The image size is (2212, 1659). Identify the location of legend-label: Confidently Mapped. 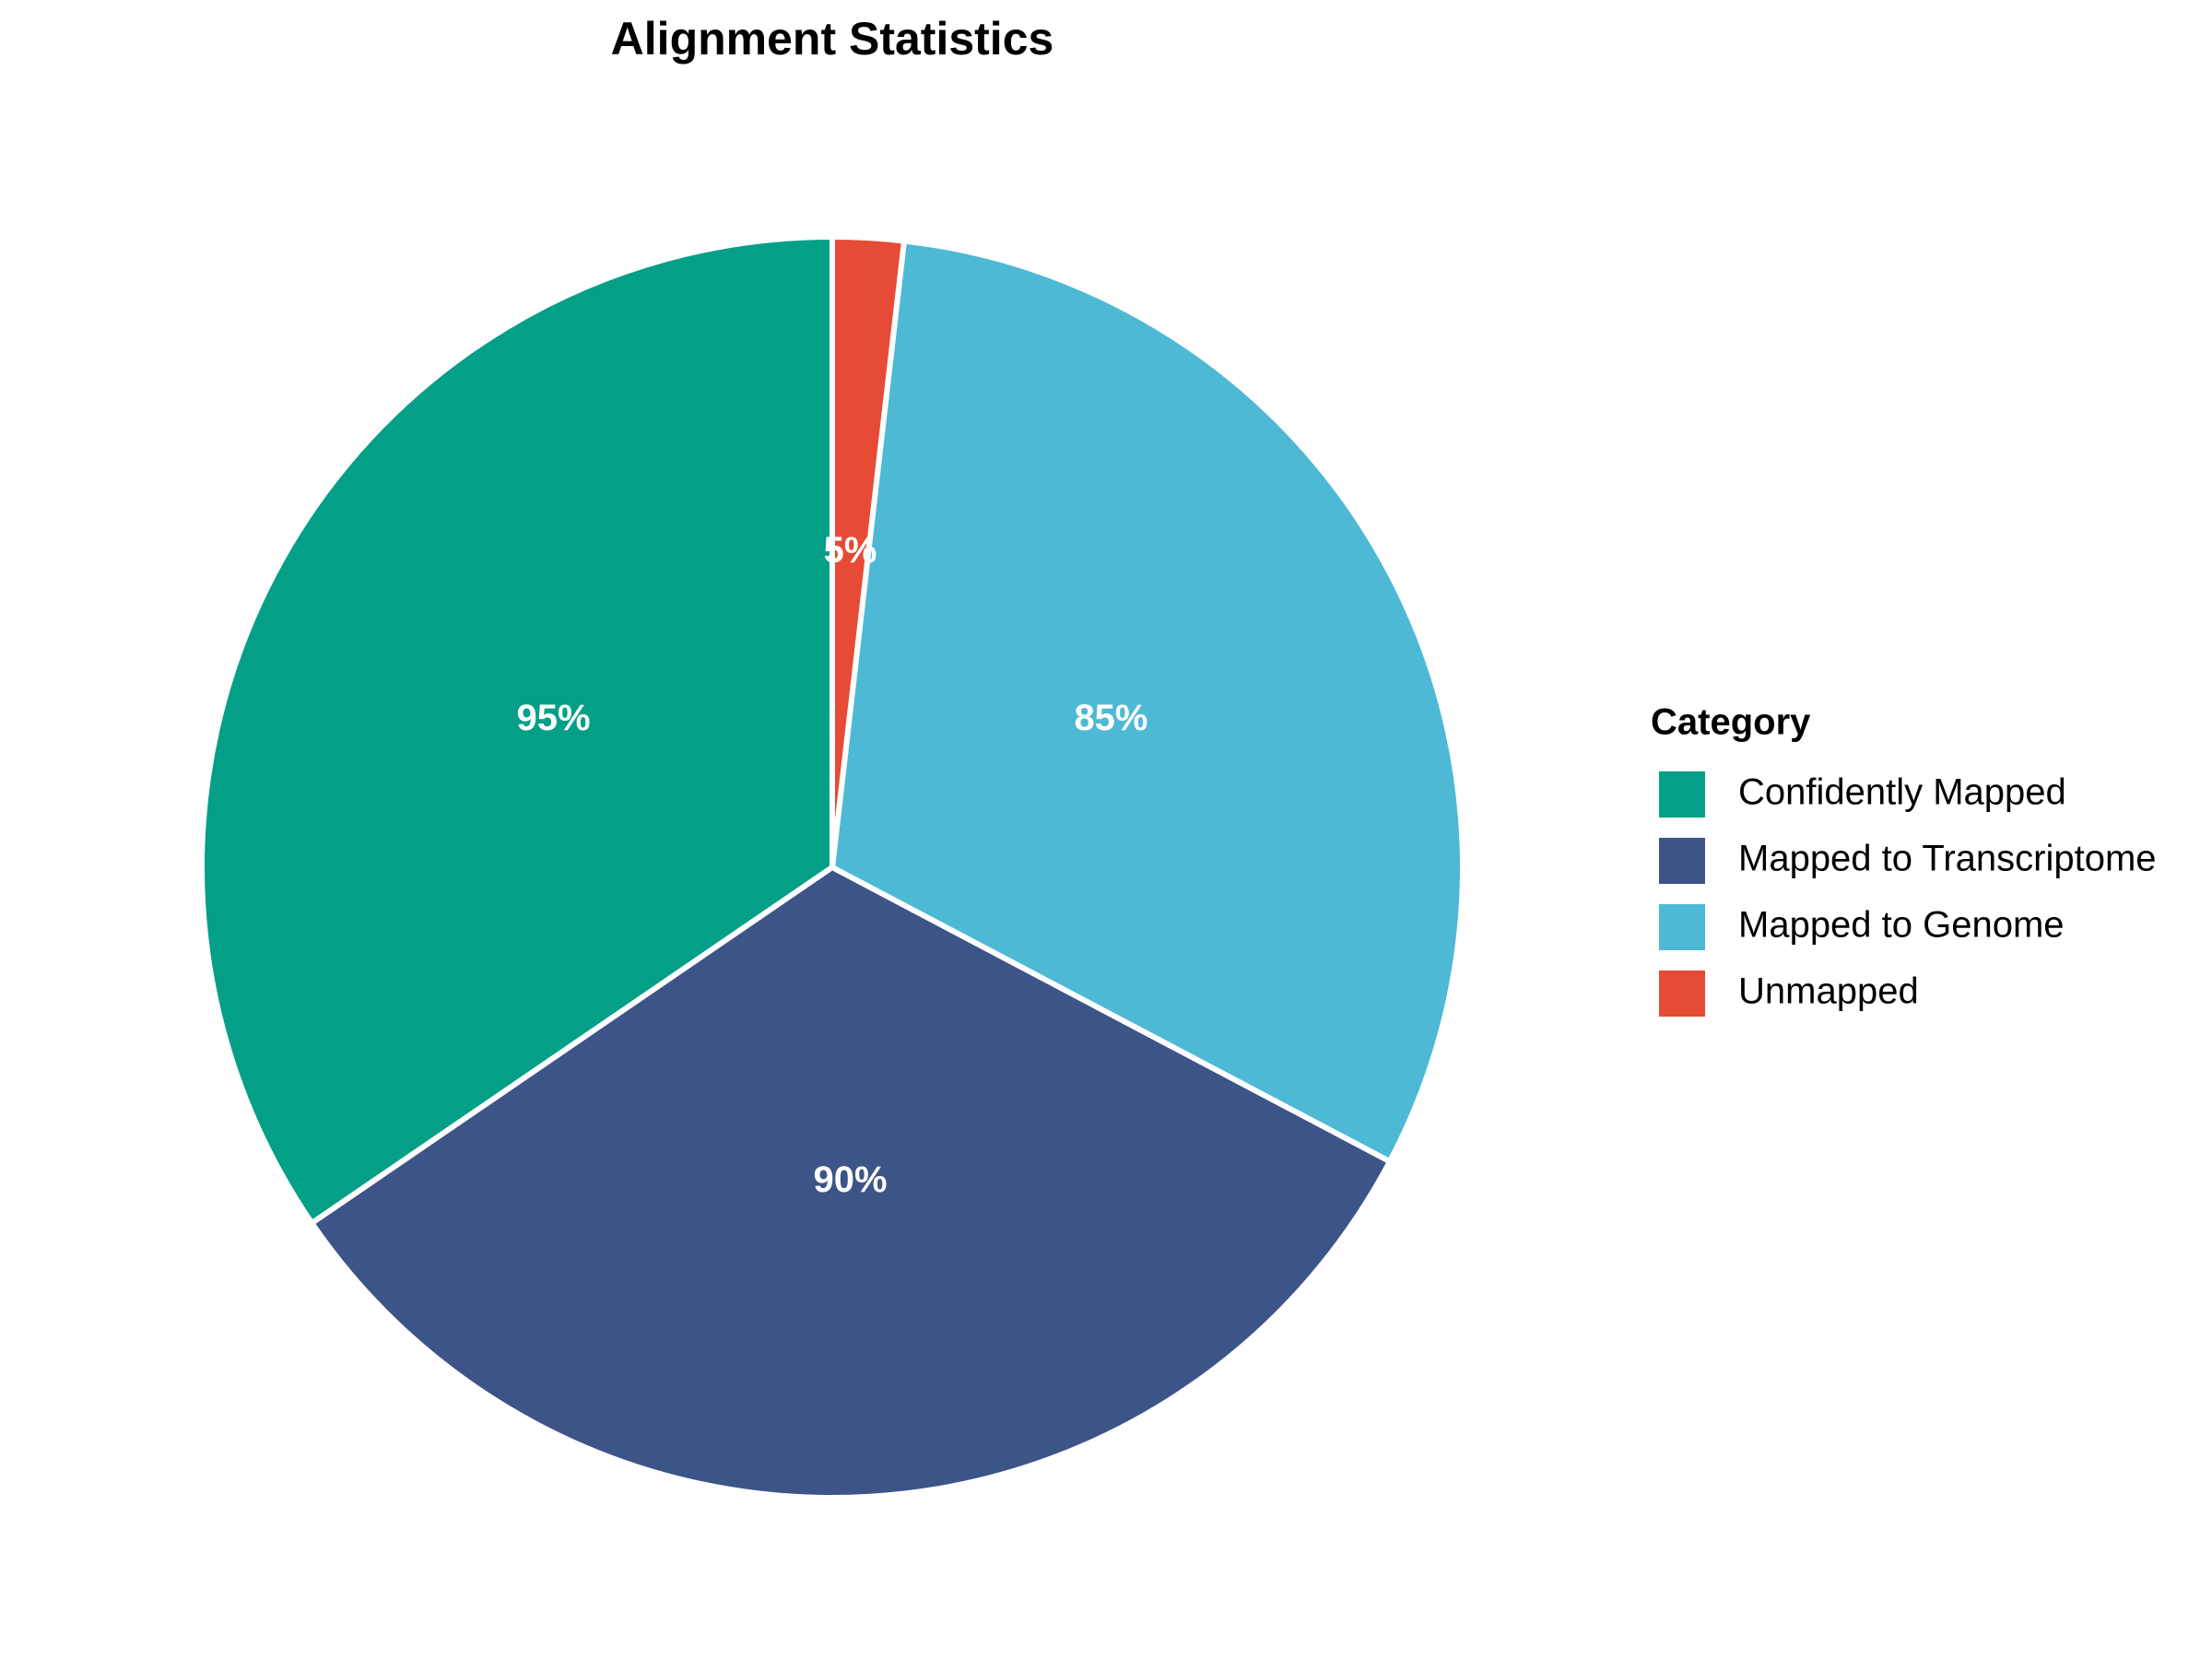
(1902, 792).